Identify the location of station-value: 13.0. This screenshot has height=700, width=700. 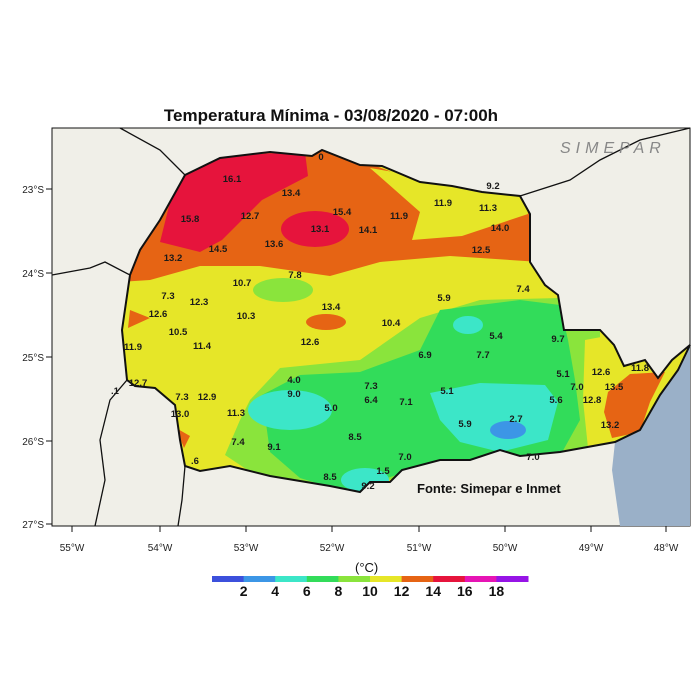
(180, 414).